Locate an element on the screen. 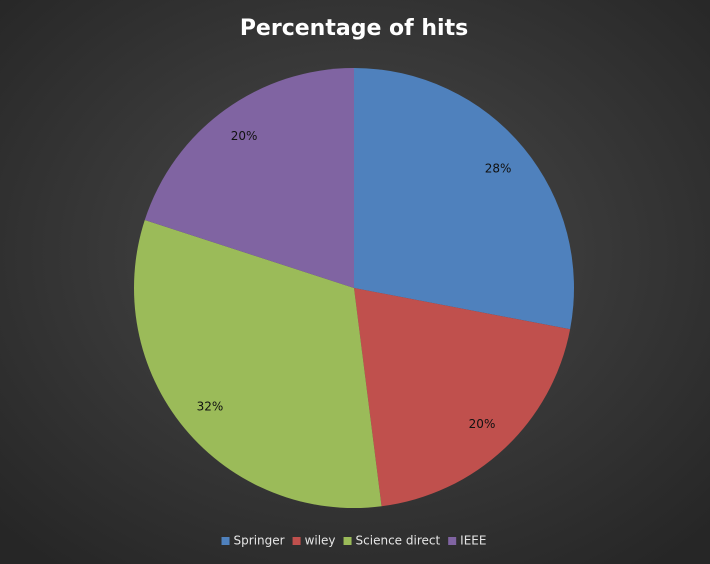 This screenshot has width=710, height=564. legend: Springer wiley Science direct IEEE is located at coordinates (353, 541).